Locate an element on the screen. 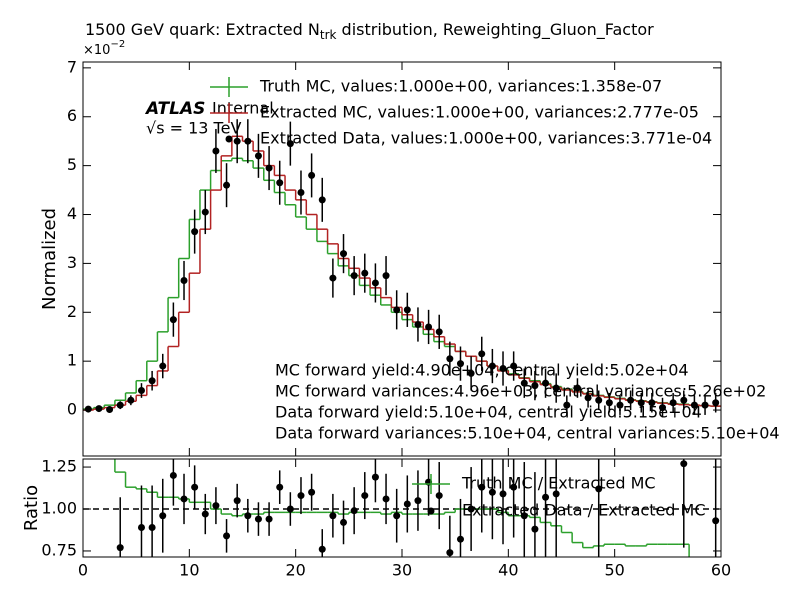 This screenshot has width=799, height=599. x-tick-label: 60 is located at coordinates (721, 570).